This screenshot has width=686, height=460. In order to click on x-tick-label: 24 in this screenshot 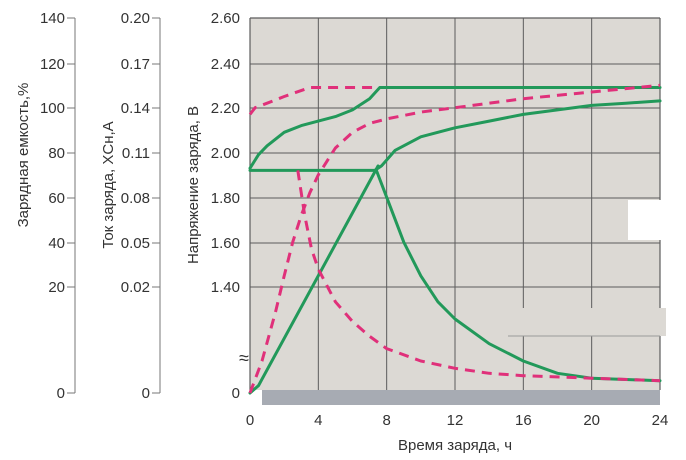, I will do `click(660, 420)`.